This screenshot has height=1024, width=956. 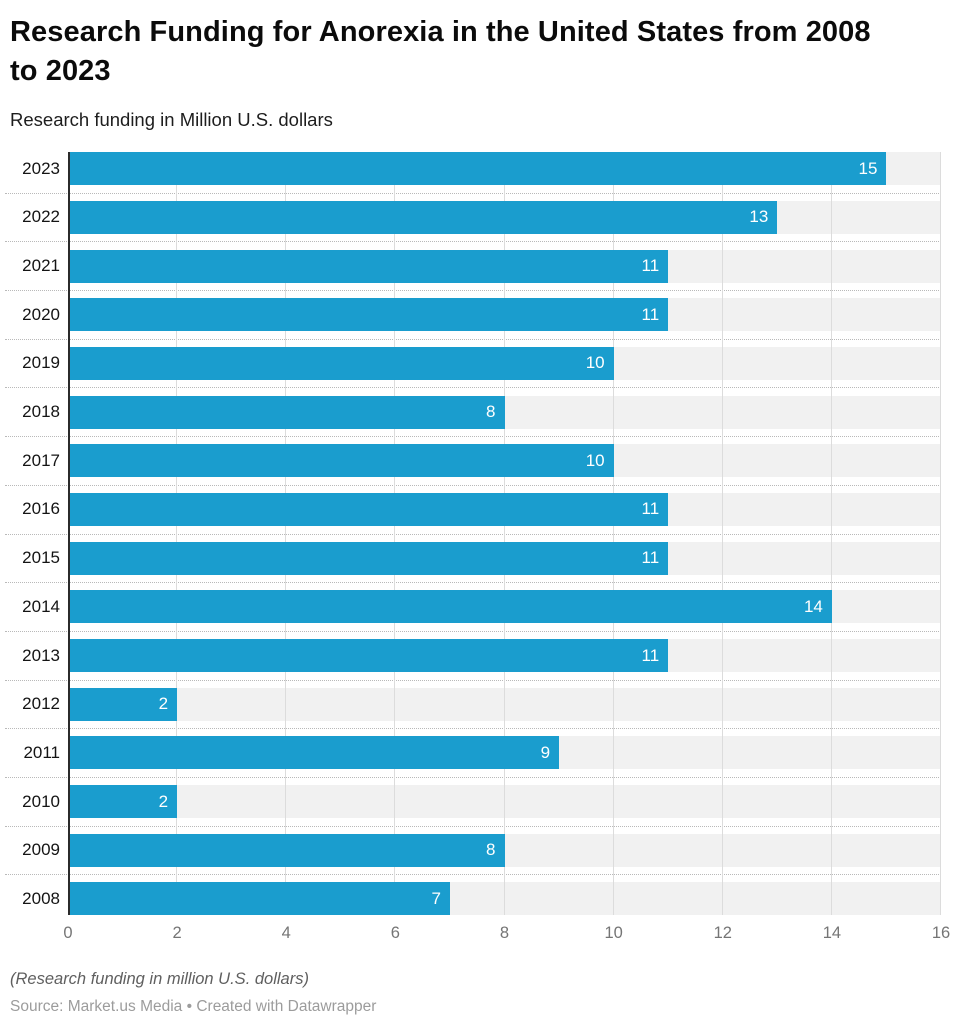 I want to click on y-axis-label: 2015, so click(x=41, y=558).